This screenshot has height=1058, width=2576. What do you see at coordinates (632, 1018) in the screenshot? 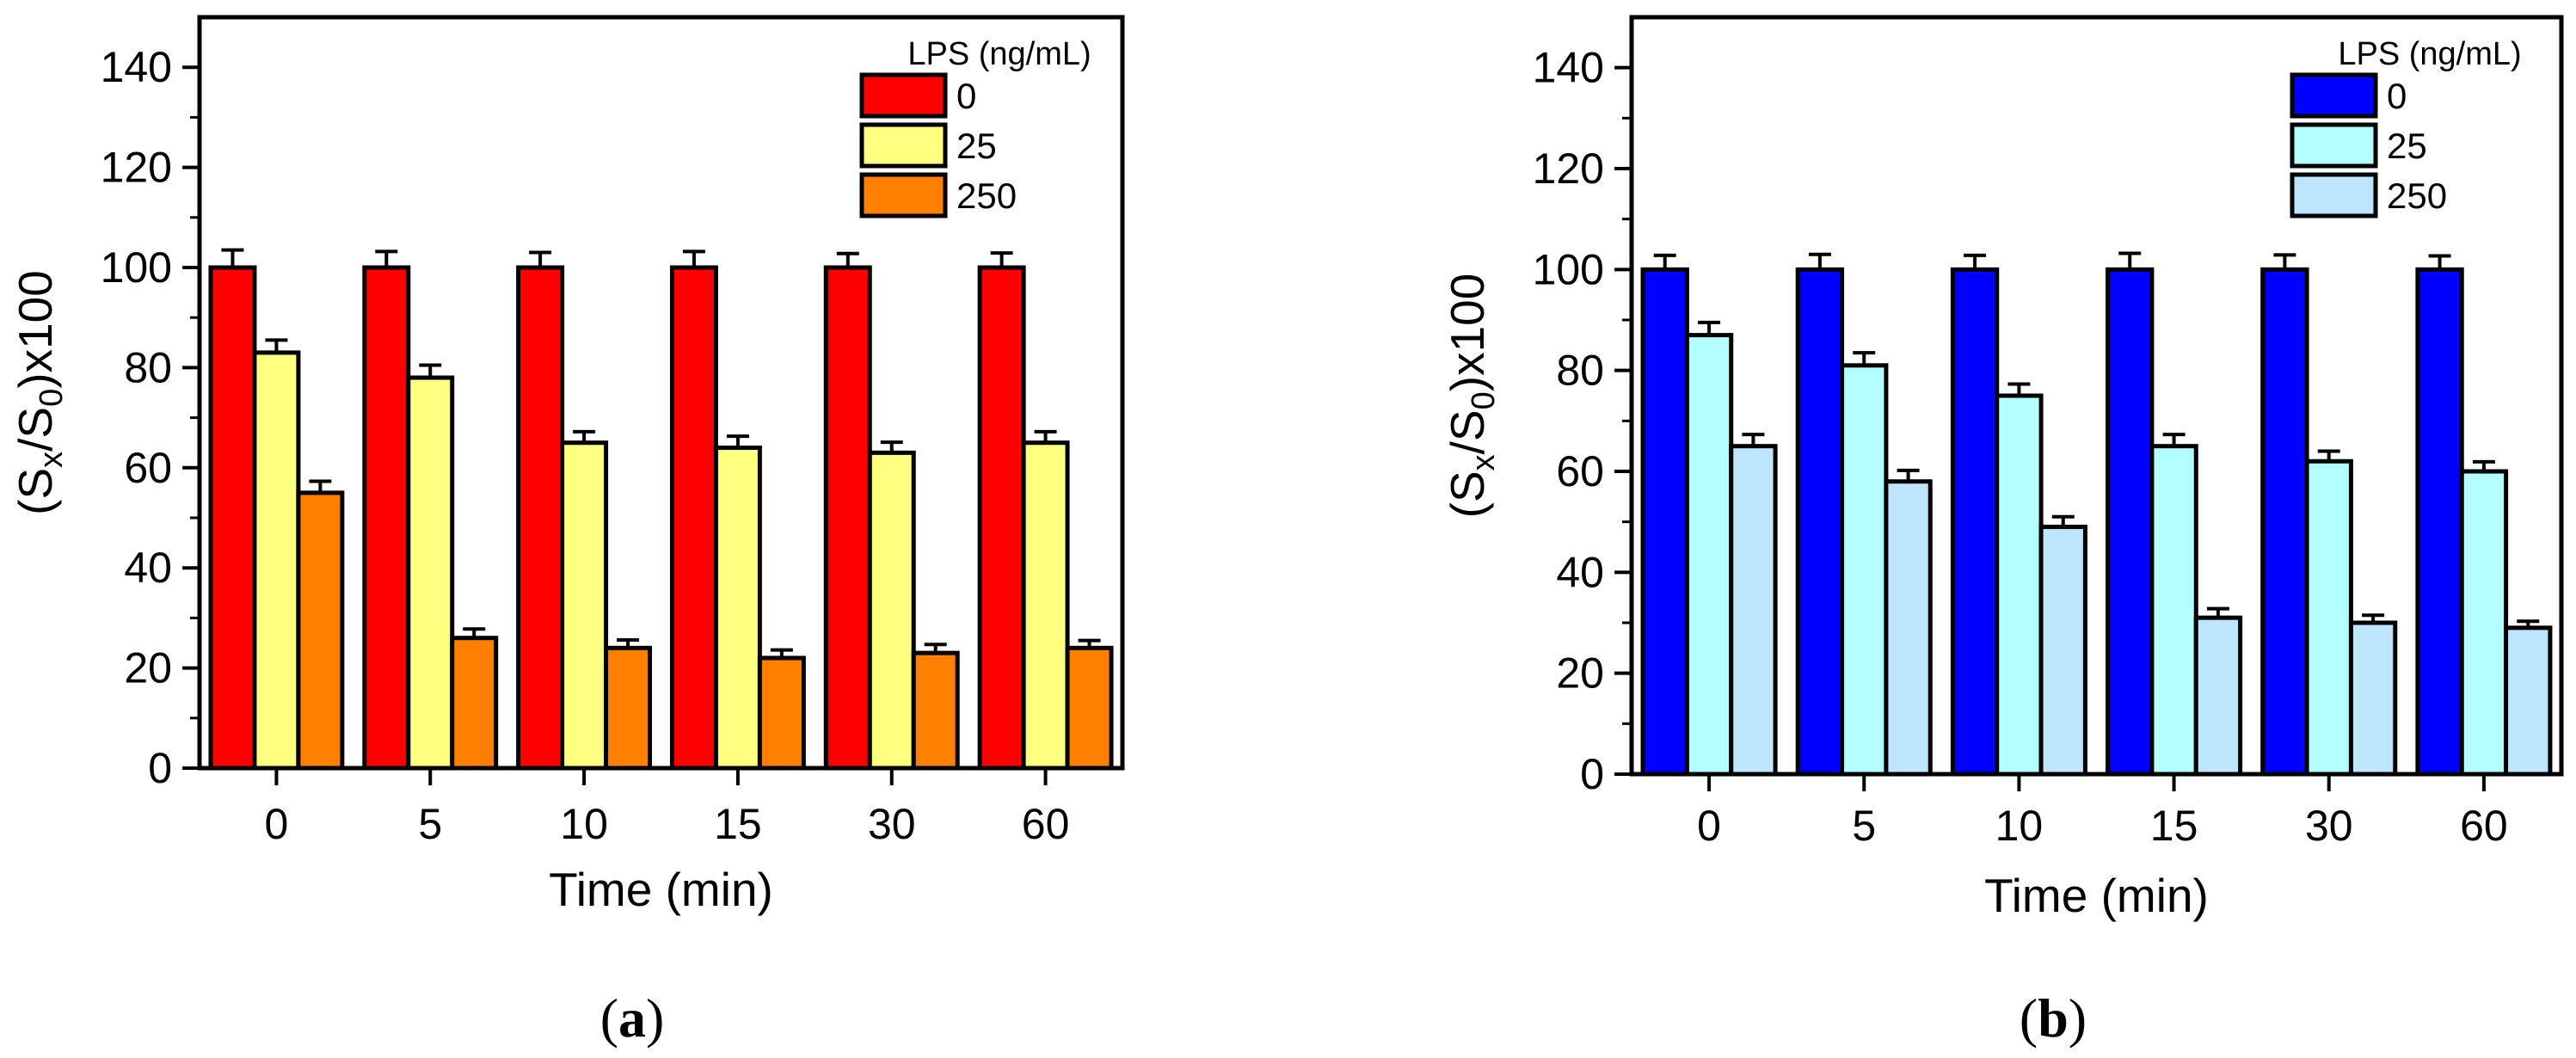
I see `panel-label-a: (a)` at bounding box center [632, 1018].